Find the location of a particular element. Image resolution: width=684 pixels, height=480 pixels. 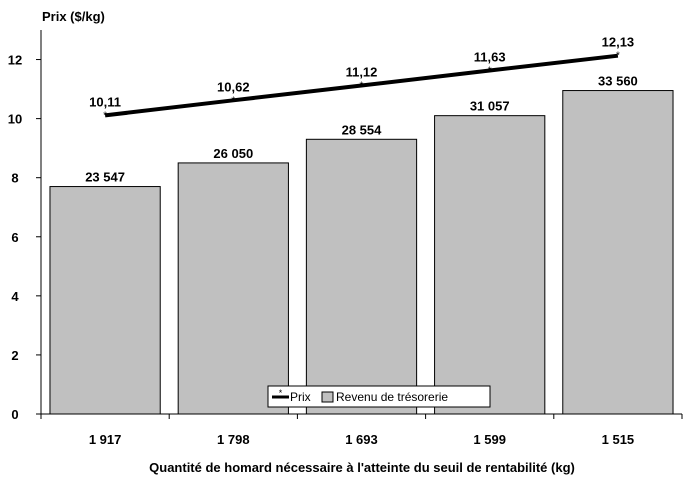

price-line is located at coordinates (361, 85).